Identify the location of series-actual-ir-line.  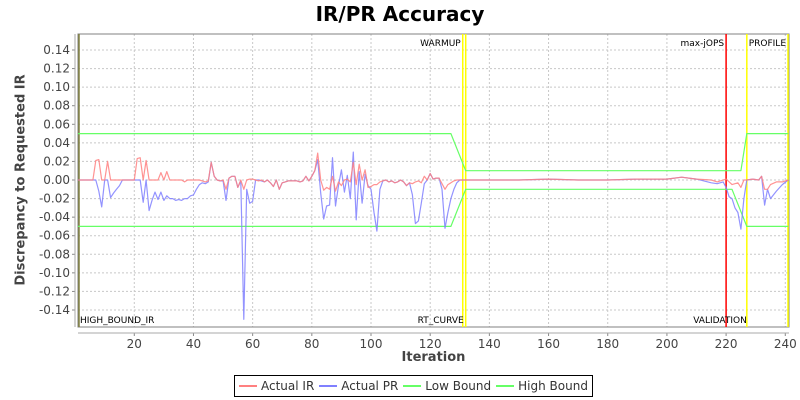
(433, 172).